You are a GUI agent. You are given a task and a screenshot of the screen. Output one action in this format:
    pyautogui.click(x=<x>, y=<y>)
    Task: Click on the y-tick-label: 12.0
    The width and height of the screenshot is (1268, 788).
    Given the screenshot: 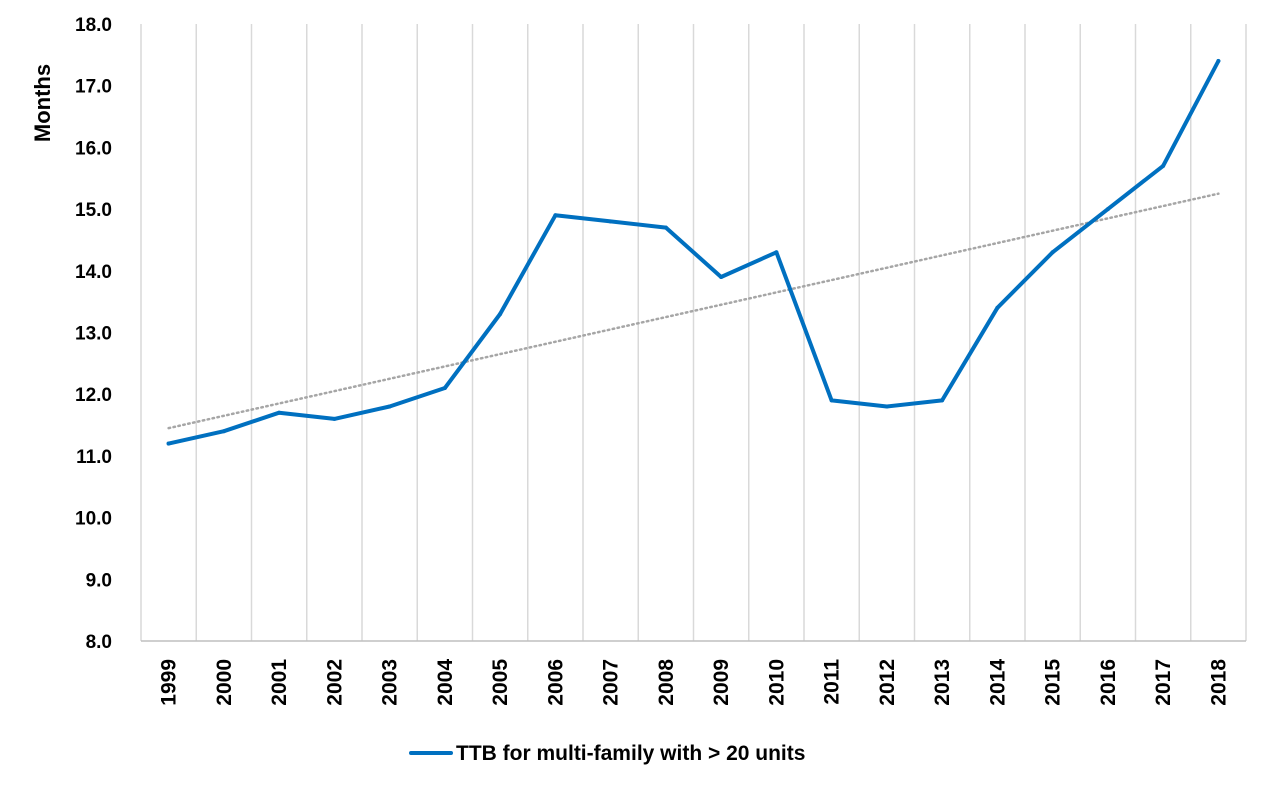 What is the action you would take?
    pyautogui.click(x=93, y=395)
    